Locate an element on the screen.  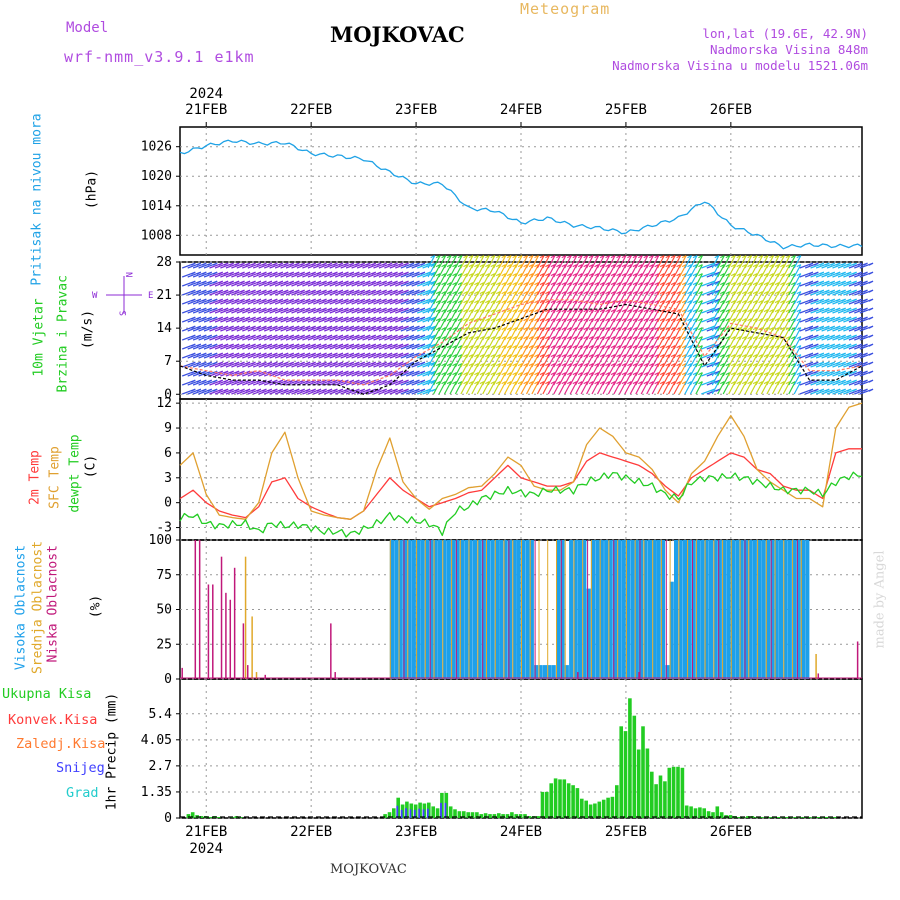
cloud-high-bar is located at coordinates (405, 609).